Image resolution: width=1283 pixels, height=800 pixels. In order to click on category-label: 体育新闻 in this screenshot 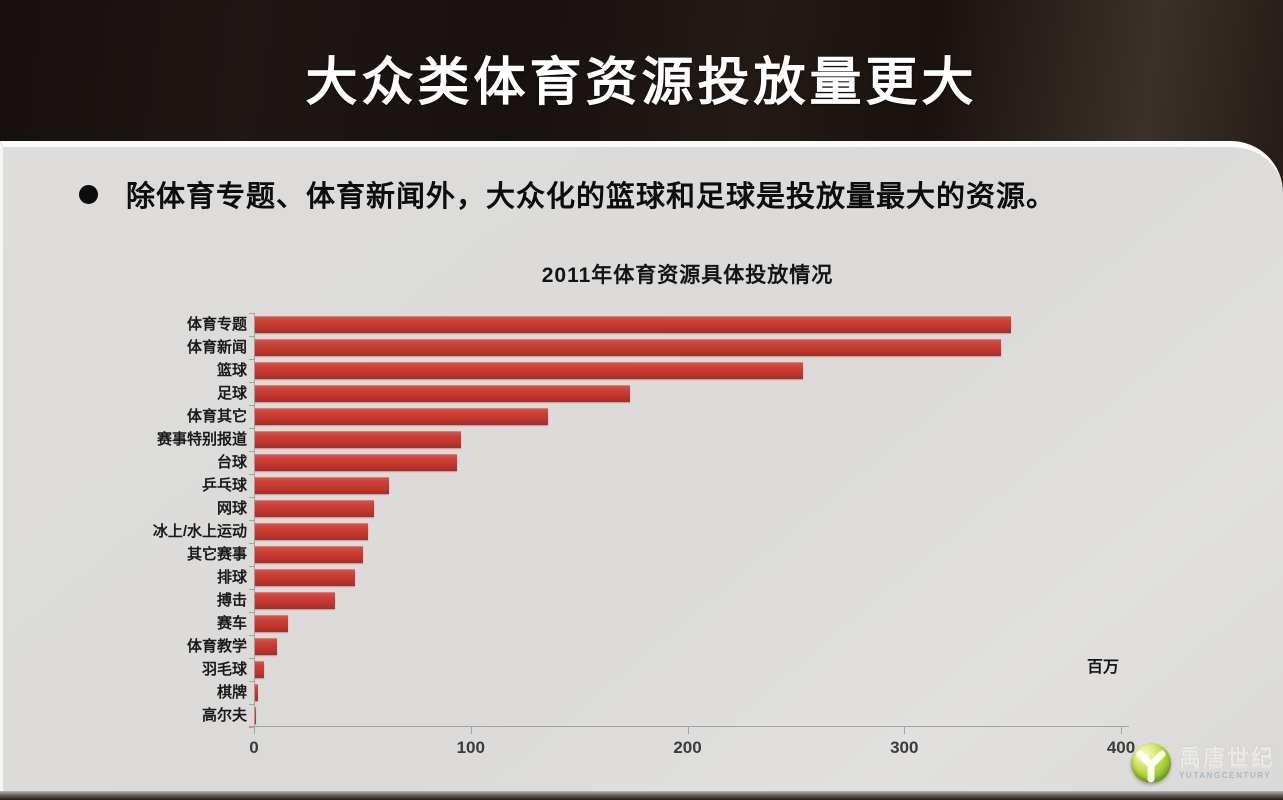, I will do `click(216, 347)`.